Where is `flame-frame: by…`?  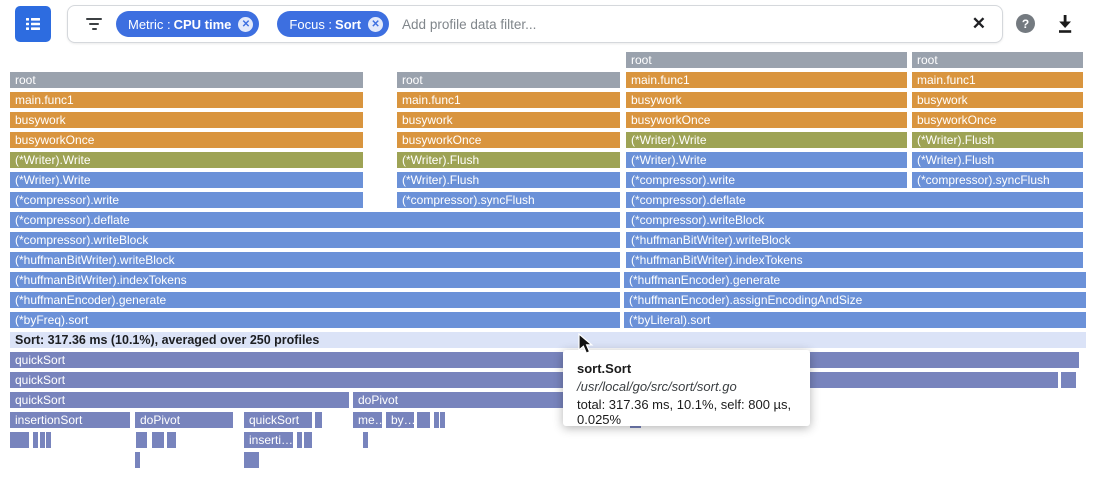
flame-frame: by… is located at coordinates (400, 420).